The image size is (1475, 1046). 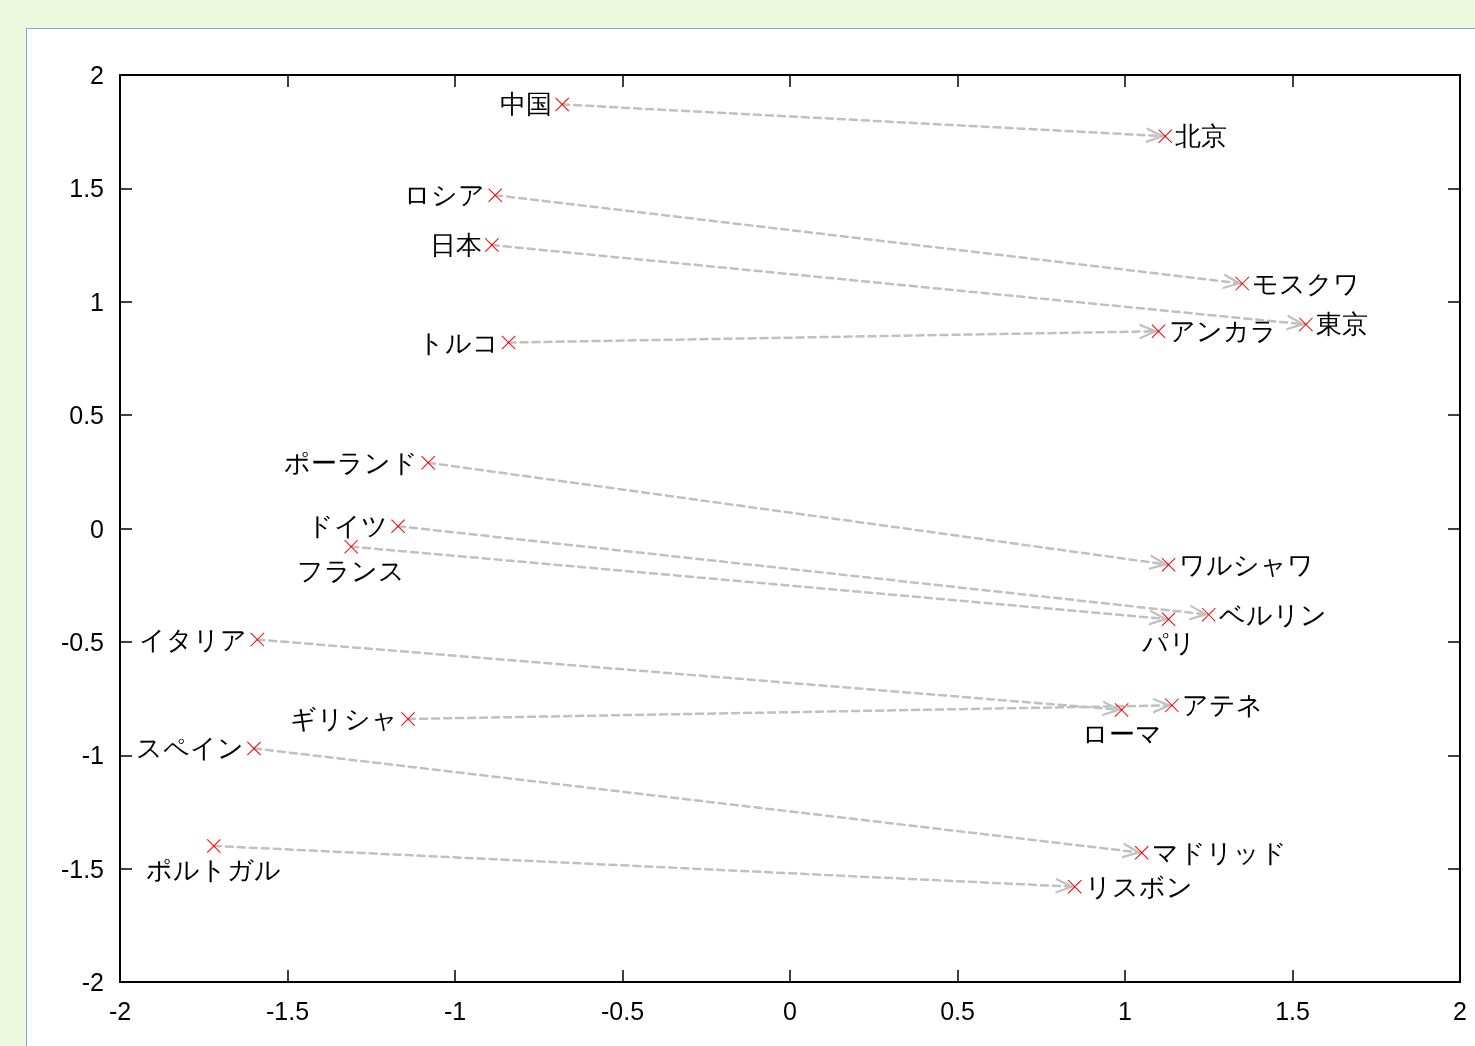 What do you see at coordinates (1246, 564) in the screenshot?
I see `annotation: ワルシャワ` at bounding box center [1246, 564].